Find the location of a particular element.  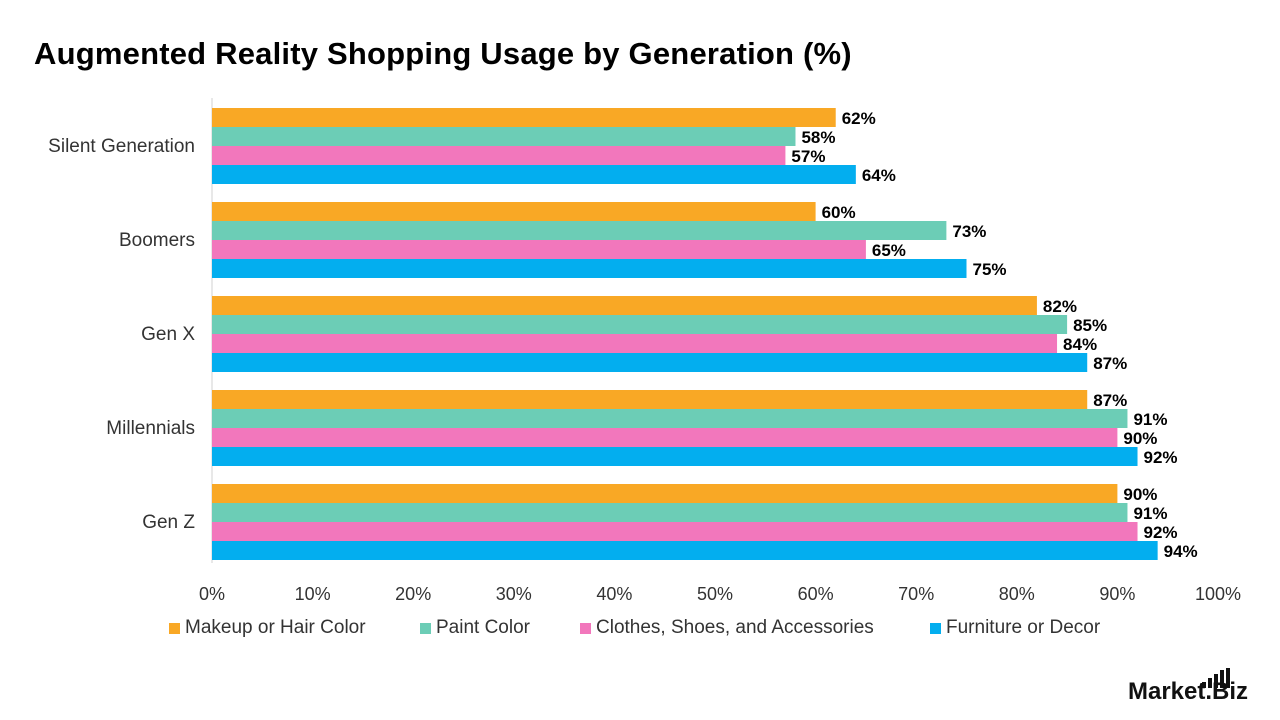

legend-label: Furniture or Decor is located at coordinates (1023, 627).